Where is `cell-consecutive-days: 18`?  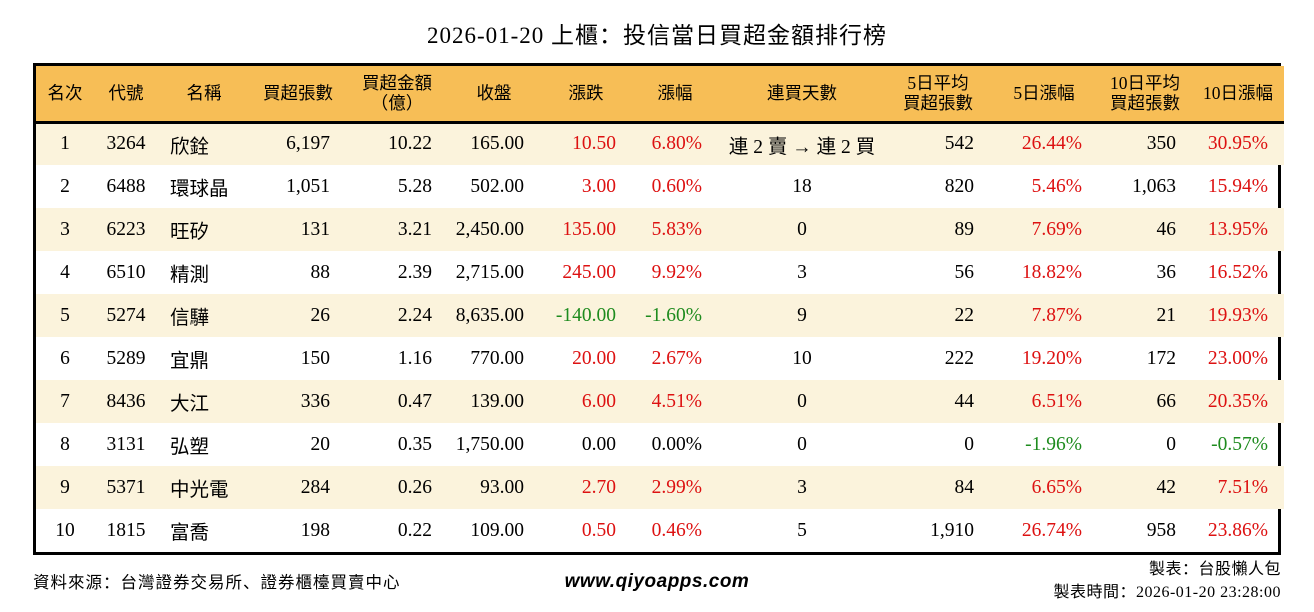
cell-consecutive-days: 18 is located at coordinates (802, 186).